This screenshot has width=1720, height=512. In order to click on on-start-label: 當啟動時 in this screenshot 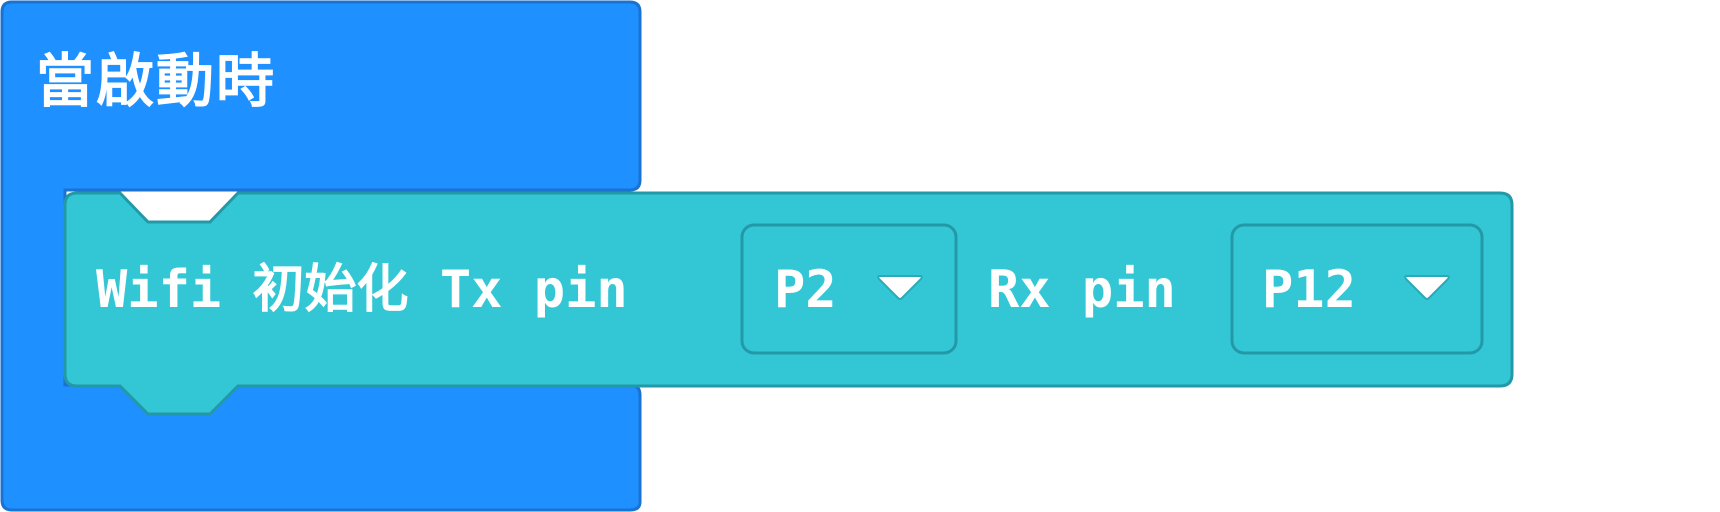, I will do `click(156, 81)`.